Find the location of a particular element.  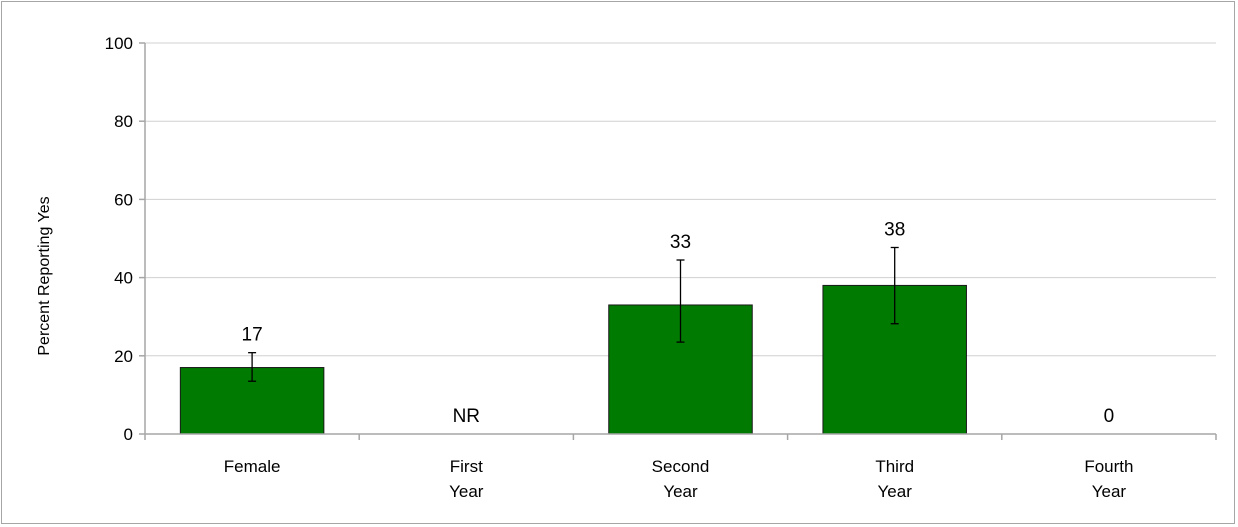

data-label: 0 is located at coordinates (1109, 416).